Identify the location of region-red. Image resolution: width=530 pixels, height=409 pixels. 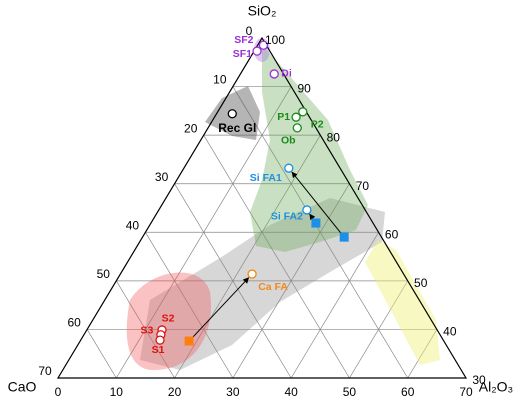
(169, 321).